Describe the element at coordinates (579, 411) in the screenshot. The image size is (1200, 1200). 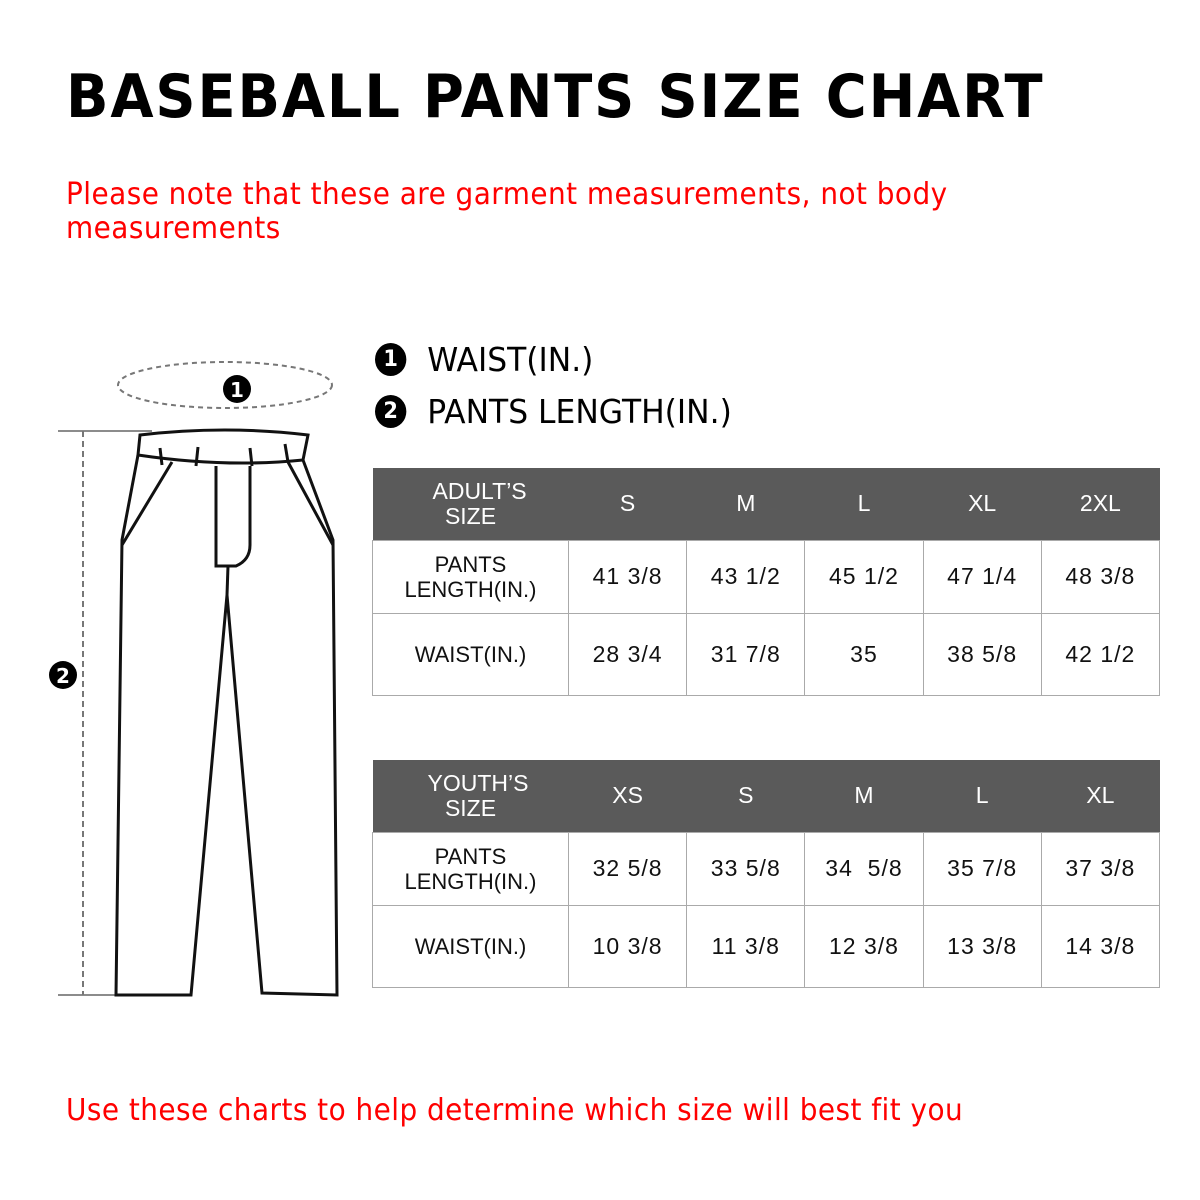
I see `legend-label: PANTS LENGTH(IN.)` at that location.